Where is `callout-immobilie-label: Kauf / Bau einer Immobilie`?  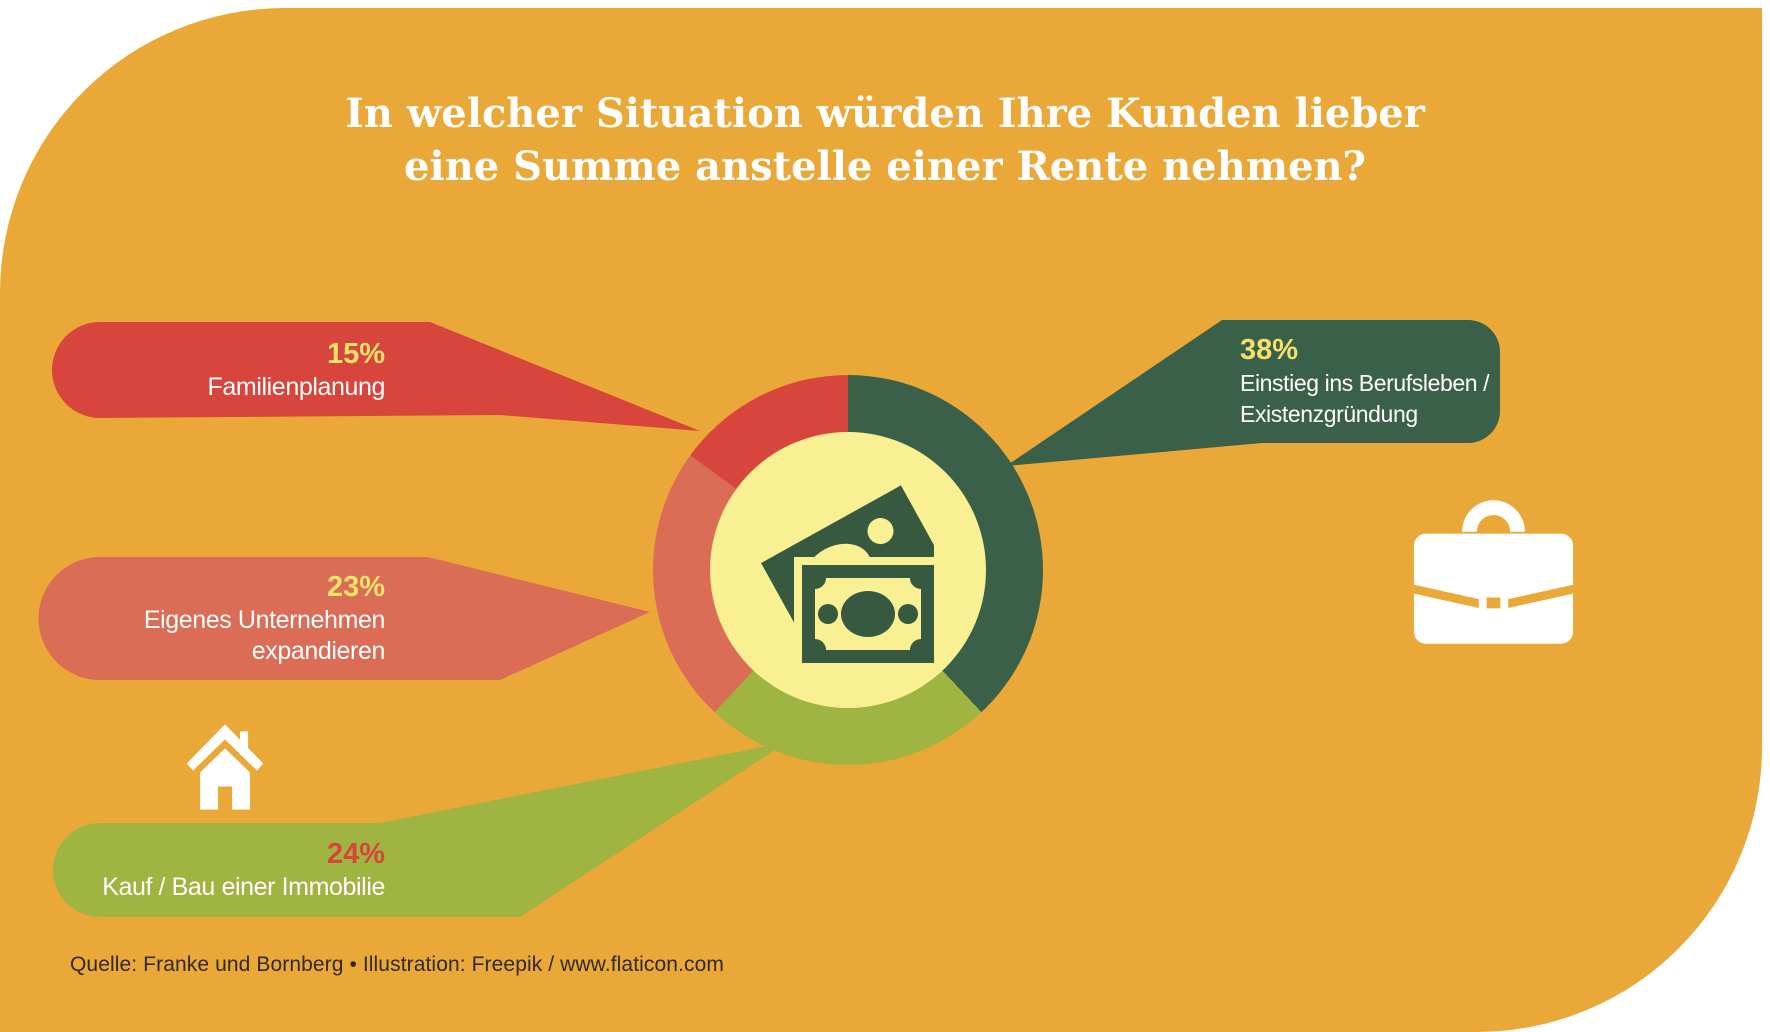
callout-immobilie-label: Kauf / Bau einer Immobilie is located at coordinates (243, 887).